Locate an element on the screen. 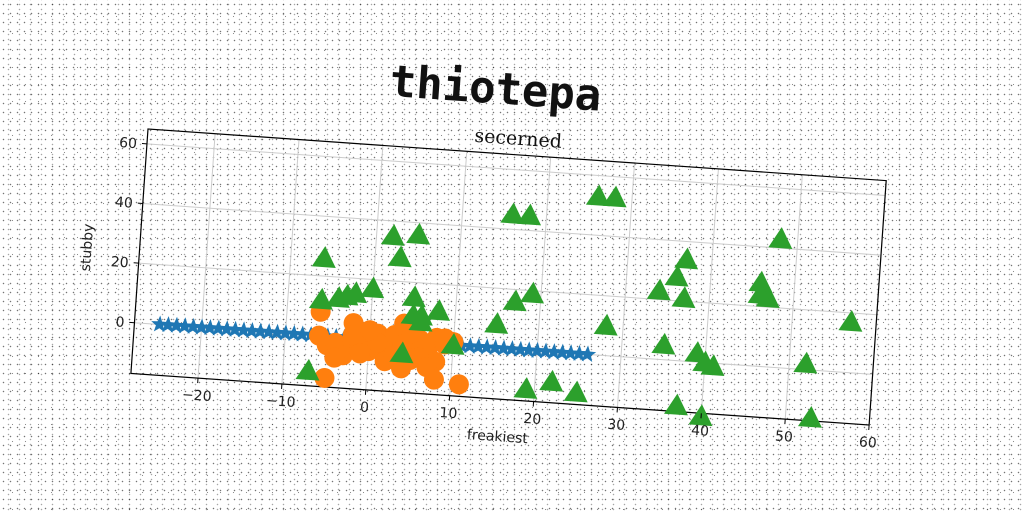 Image resolution: width=1024 pixels, height=512 pixels. x-tick-label: −10 is located at coordinates (280, 402).